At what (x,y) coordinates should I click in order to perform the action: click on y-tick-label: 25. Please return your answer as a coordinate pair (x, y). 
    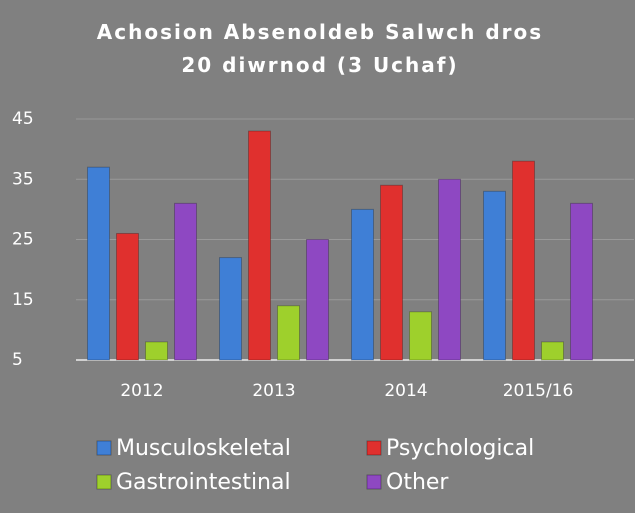
    Looking at the image, I should click on (23, 240).